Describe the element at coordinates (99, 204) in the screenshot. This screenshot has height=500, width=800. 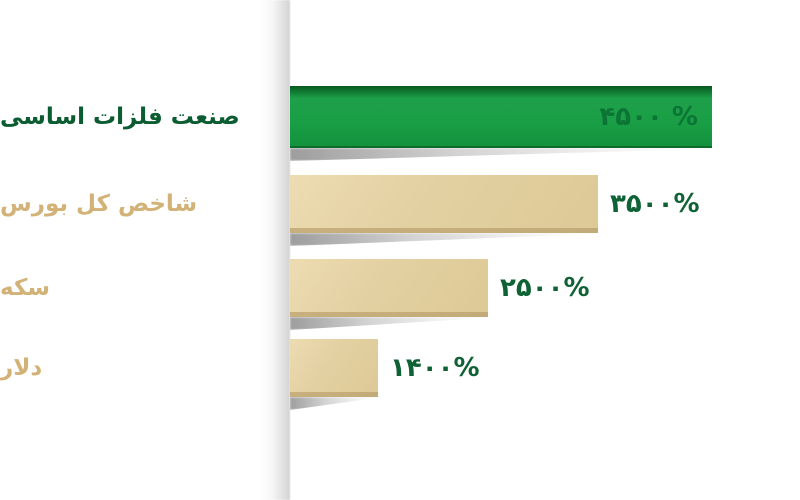
I see `category-label-stock-index: شاخص کل بورس` at that location.